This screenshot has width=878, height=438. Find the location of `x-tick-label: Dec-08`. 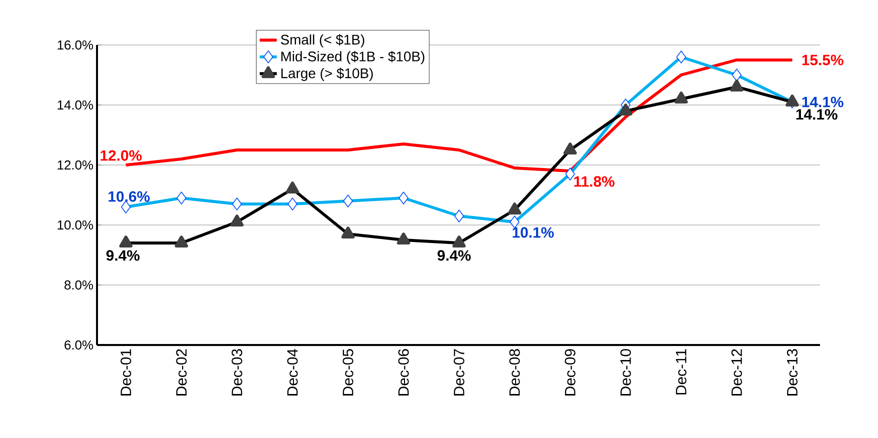

x-tick-label: Dec-08 is located at coordinates (514, 372).